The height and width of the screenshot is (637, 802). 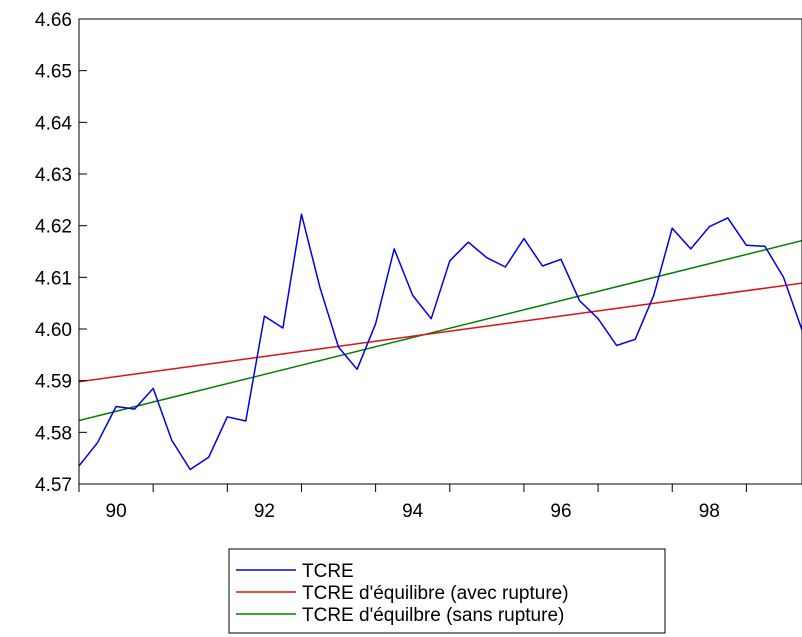 I want to click on y-axis: 4.57 4.58 4.59 4.60 4.61 4.62 4.63 4.64 4.65 4.66, so click(x=61, y=253).